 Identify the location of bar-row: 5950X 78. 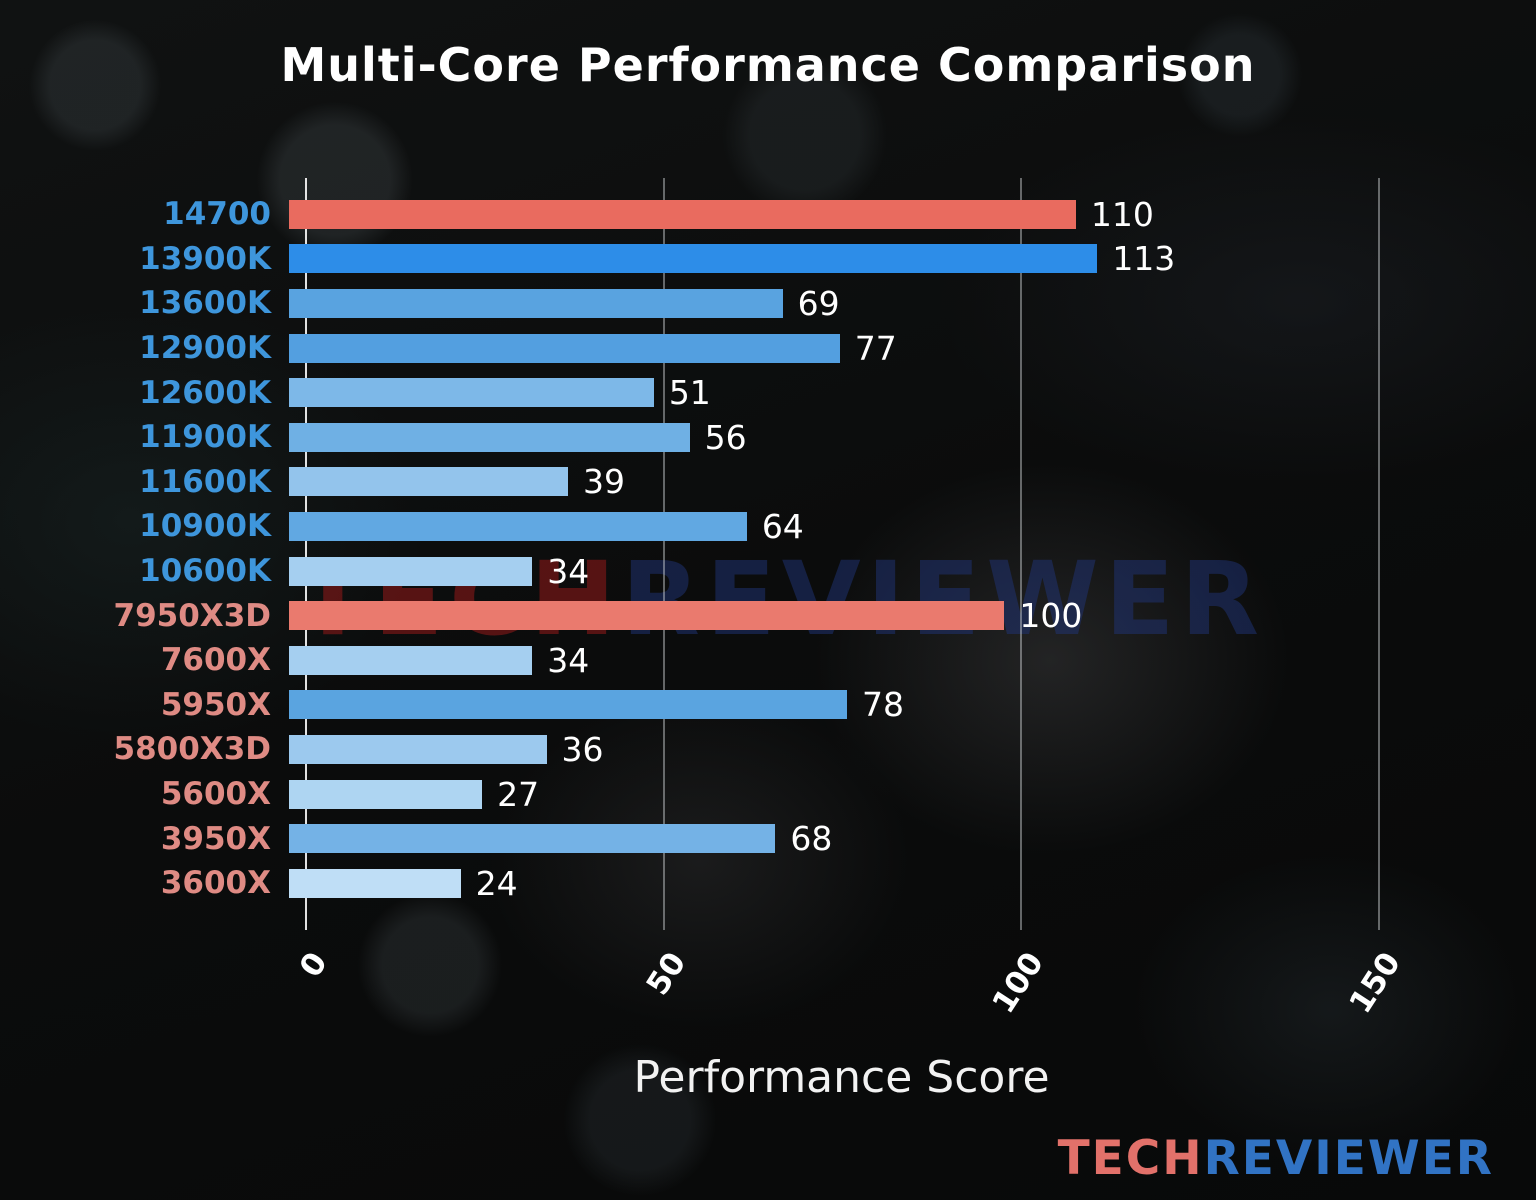
(768, 705).